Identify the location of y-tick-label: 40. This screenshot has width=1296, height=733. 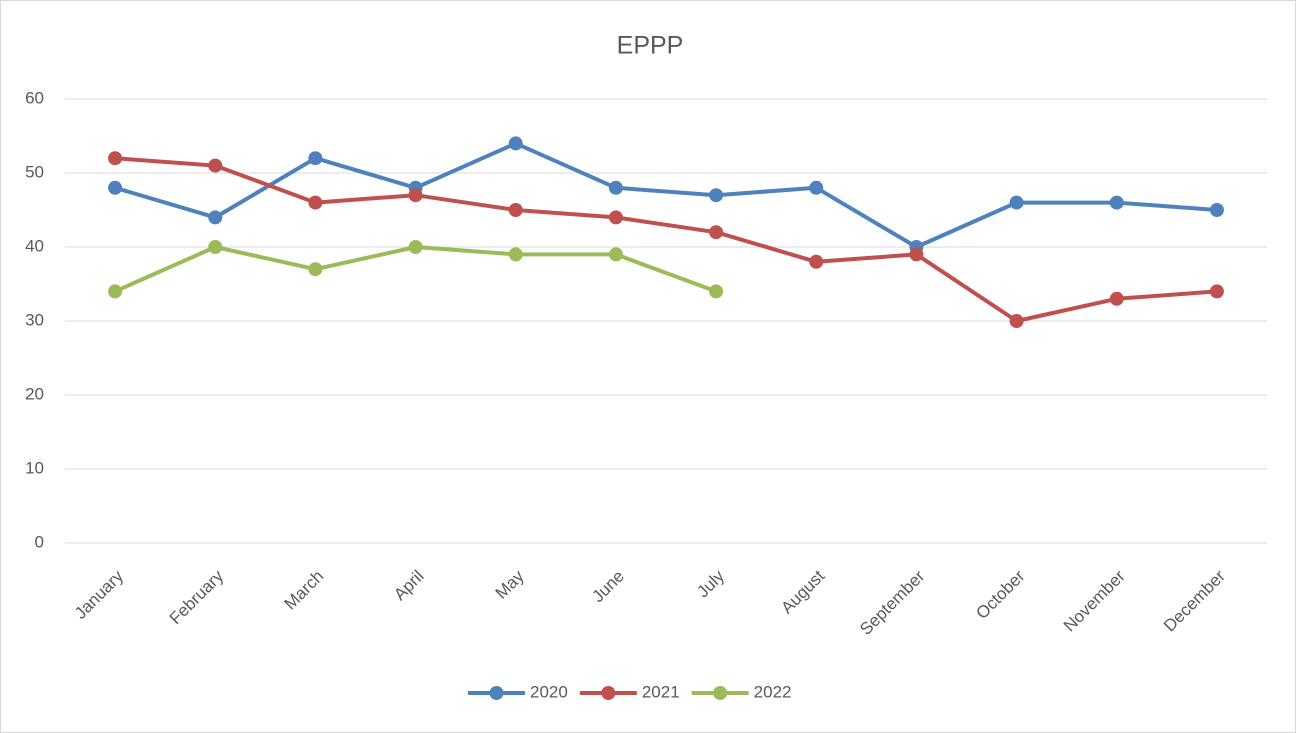
(34, 245).